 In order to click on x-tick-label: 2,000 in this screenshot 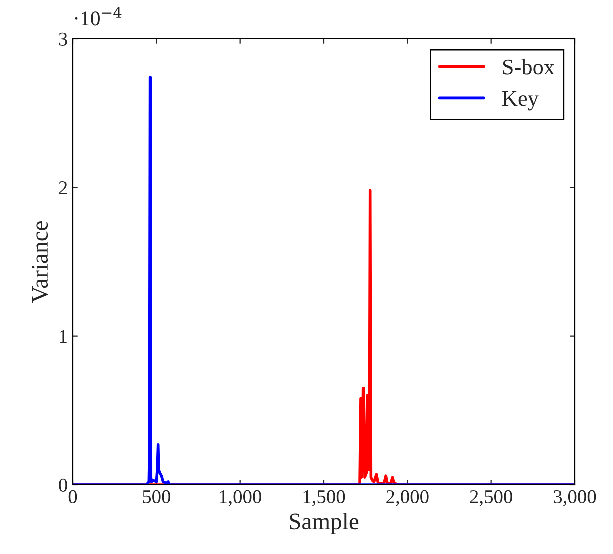, I will do `click(407, 498)`.